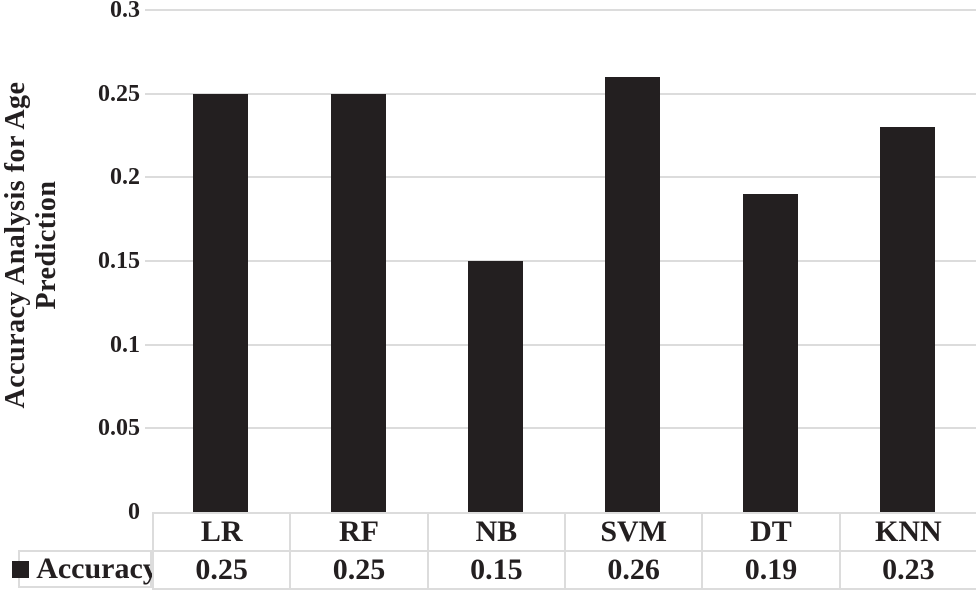 Image resolution: width=976 pixels, height=594 pixels. I want to click on gridline-0.3, so click(560, 10).